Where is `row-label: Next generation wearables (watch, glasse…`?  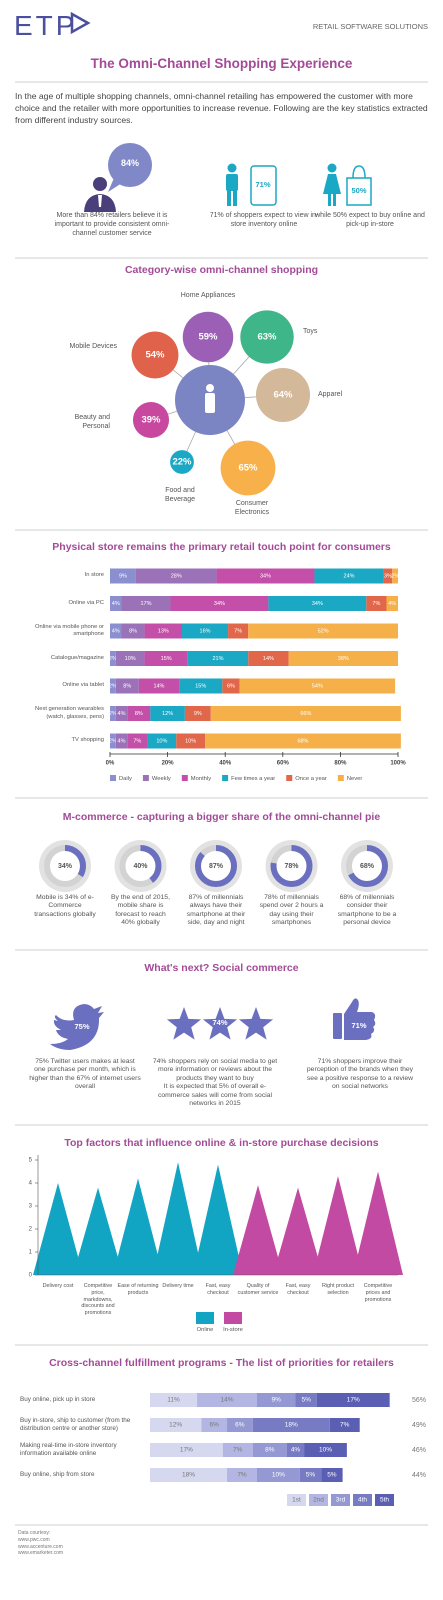
row-label: Next generation wearables (watch, glasse… is located at coordinates (69, 713).